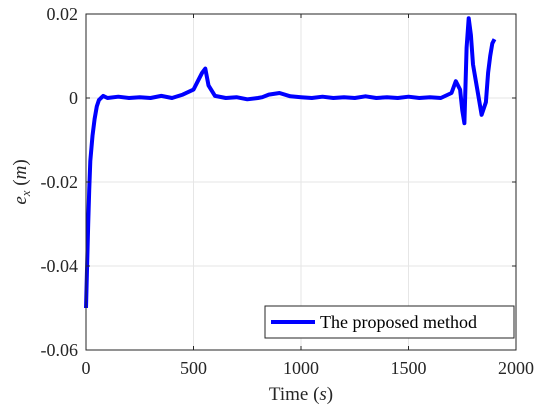 The image size is (550, 411). What do you see at coordinates (516, 368) in the screenshot?
I see `x-tick-label: 2000` at bounding box center [516, 368].